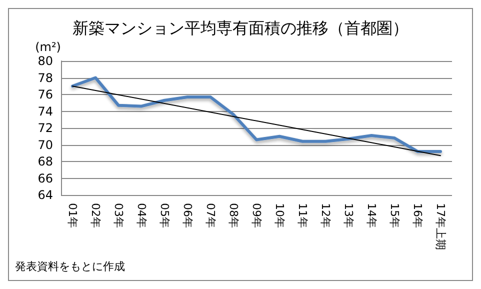  Describe the element at coordinates (45, 77) in the screenshot. I see `y-tick-label: 78` at that location.